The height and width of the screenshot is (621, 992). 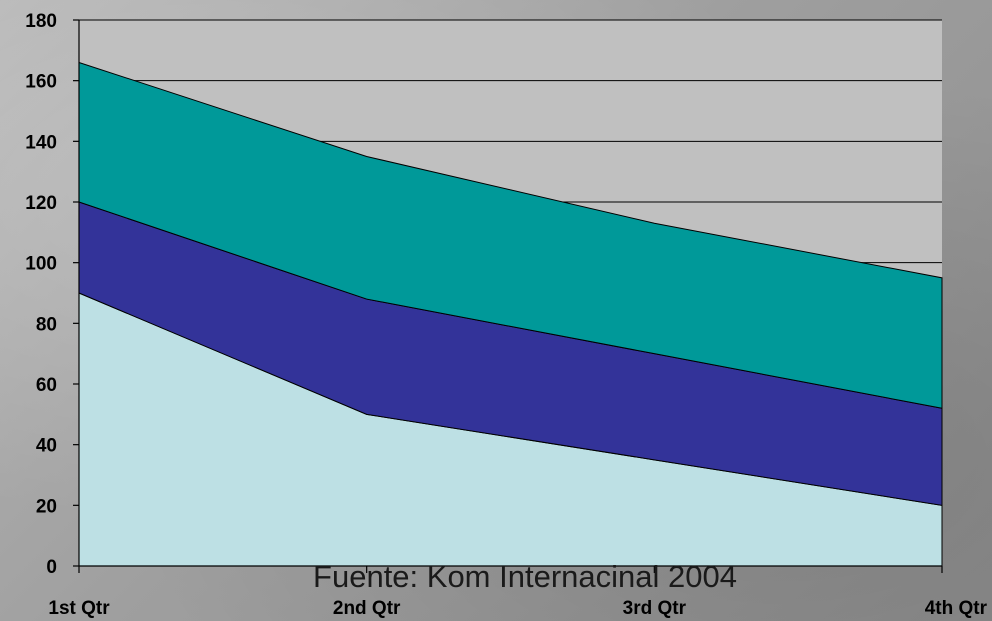 What do you see at coordinates (41, 82) in the screenshot?
I see `y-tick-label: 160` at bounding box center [41, 82].